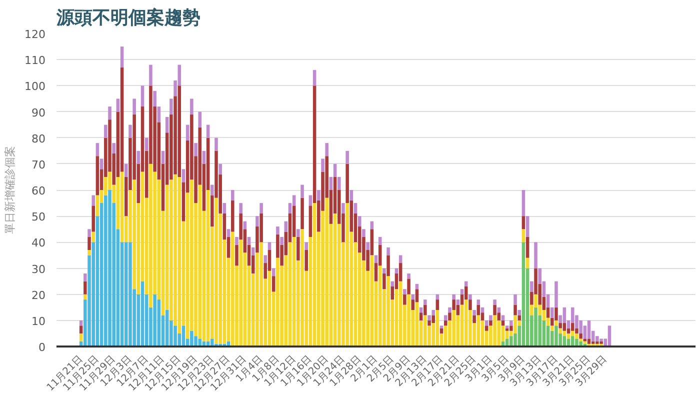  I want to click on y-tick-label: 0, so click(42, 347).